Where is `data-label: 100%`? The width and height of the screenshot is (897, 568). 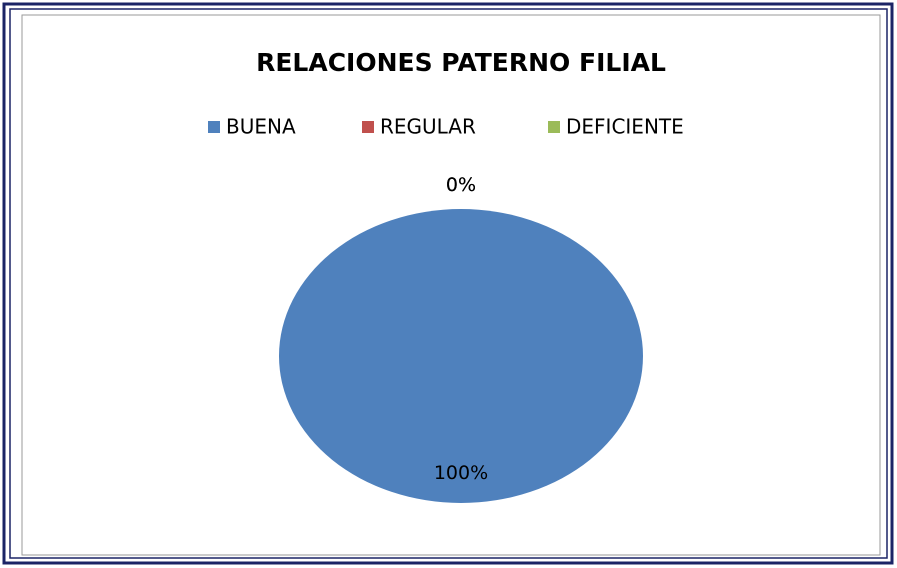
data-label: 100% is located at coordinates (461, 473).